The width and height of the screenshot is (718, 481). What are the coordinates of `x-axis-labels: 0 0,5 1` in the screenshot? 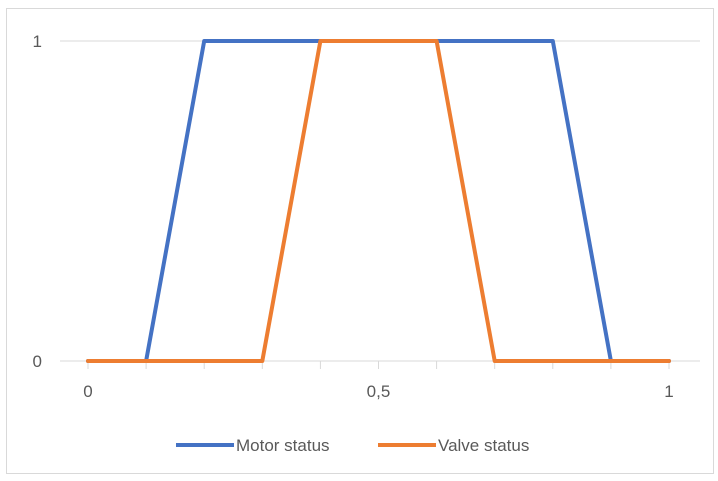 It's located at (378, 391).